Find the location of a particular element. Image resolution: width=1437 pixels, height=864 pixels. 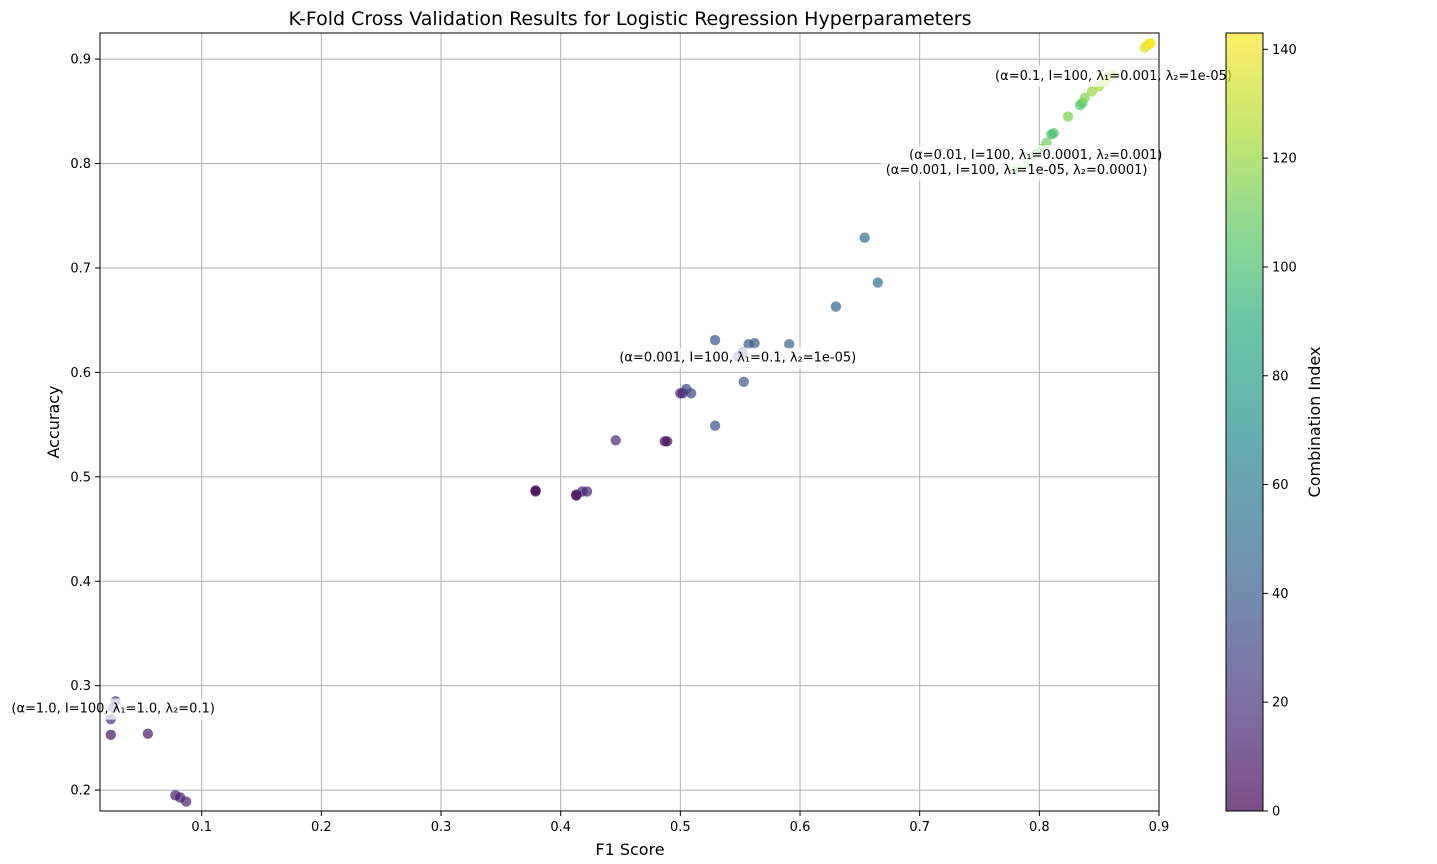

x-tick-label: 0.4 is located at coordinates (560, 827).